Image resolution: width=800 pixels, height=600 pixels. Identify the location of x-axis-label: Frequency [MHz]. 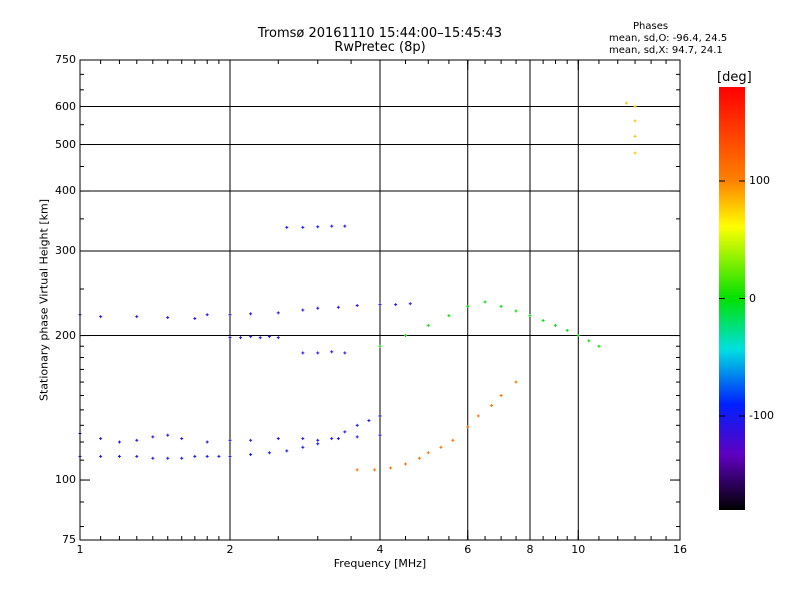
(380, 563).